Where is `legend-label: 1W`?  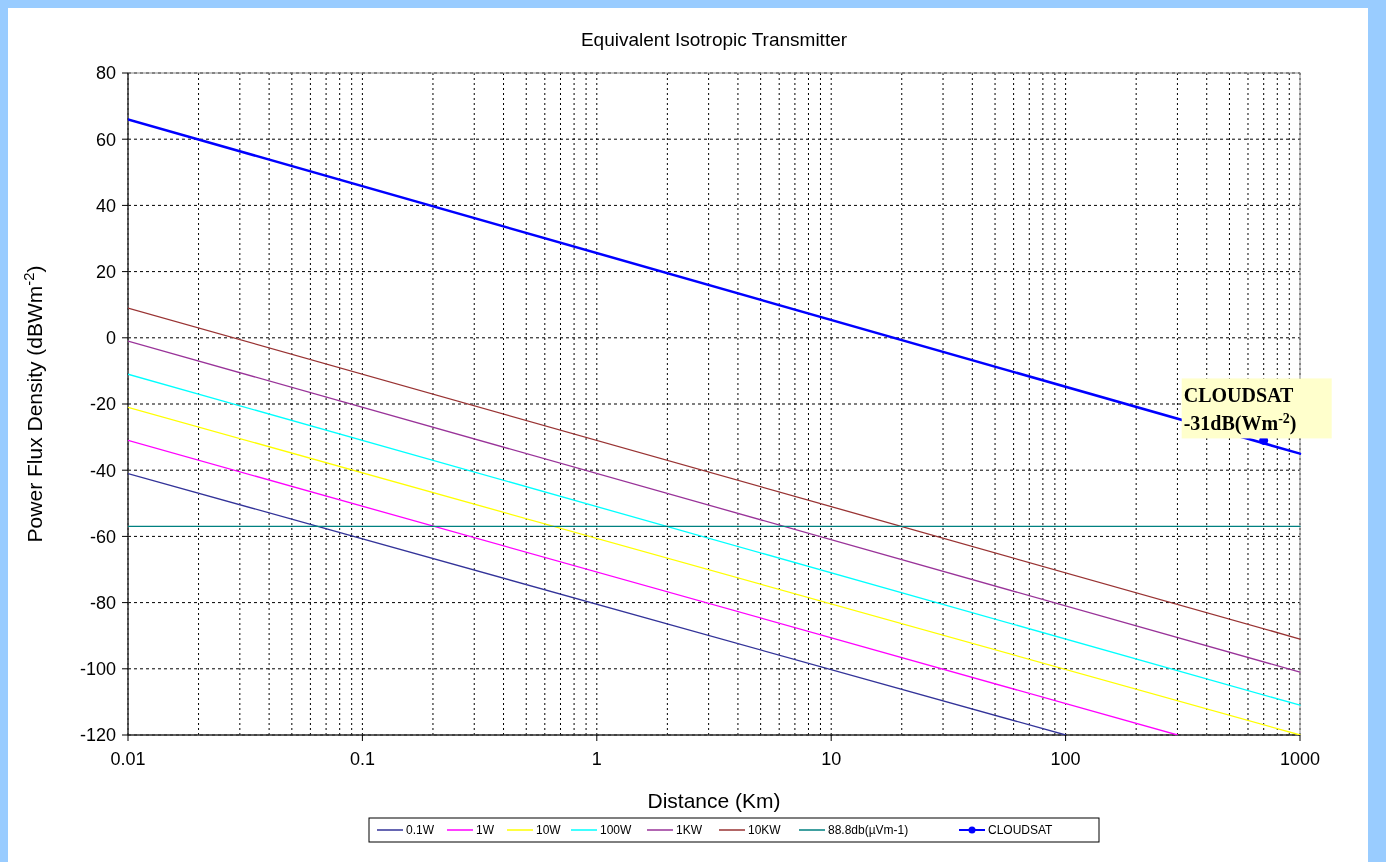
legend-label: 1W is located at coordinates (485, 830).